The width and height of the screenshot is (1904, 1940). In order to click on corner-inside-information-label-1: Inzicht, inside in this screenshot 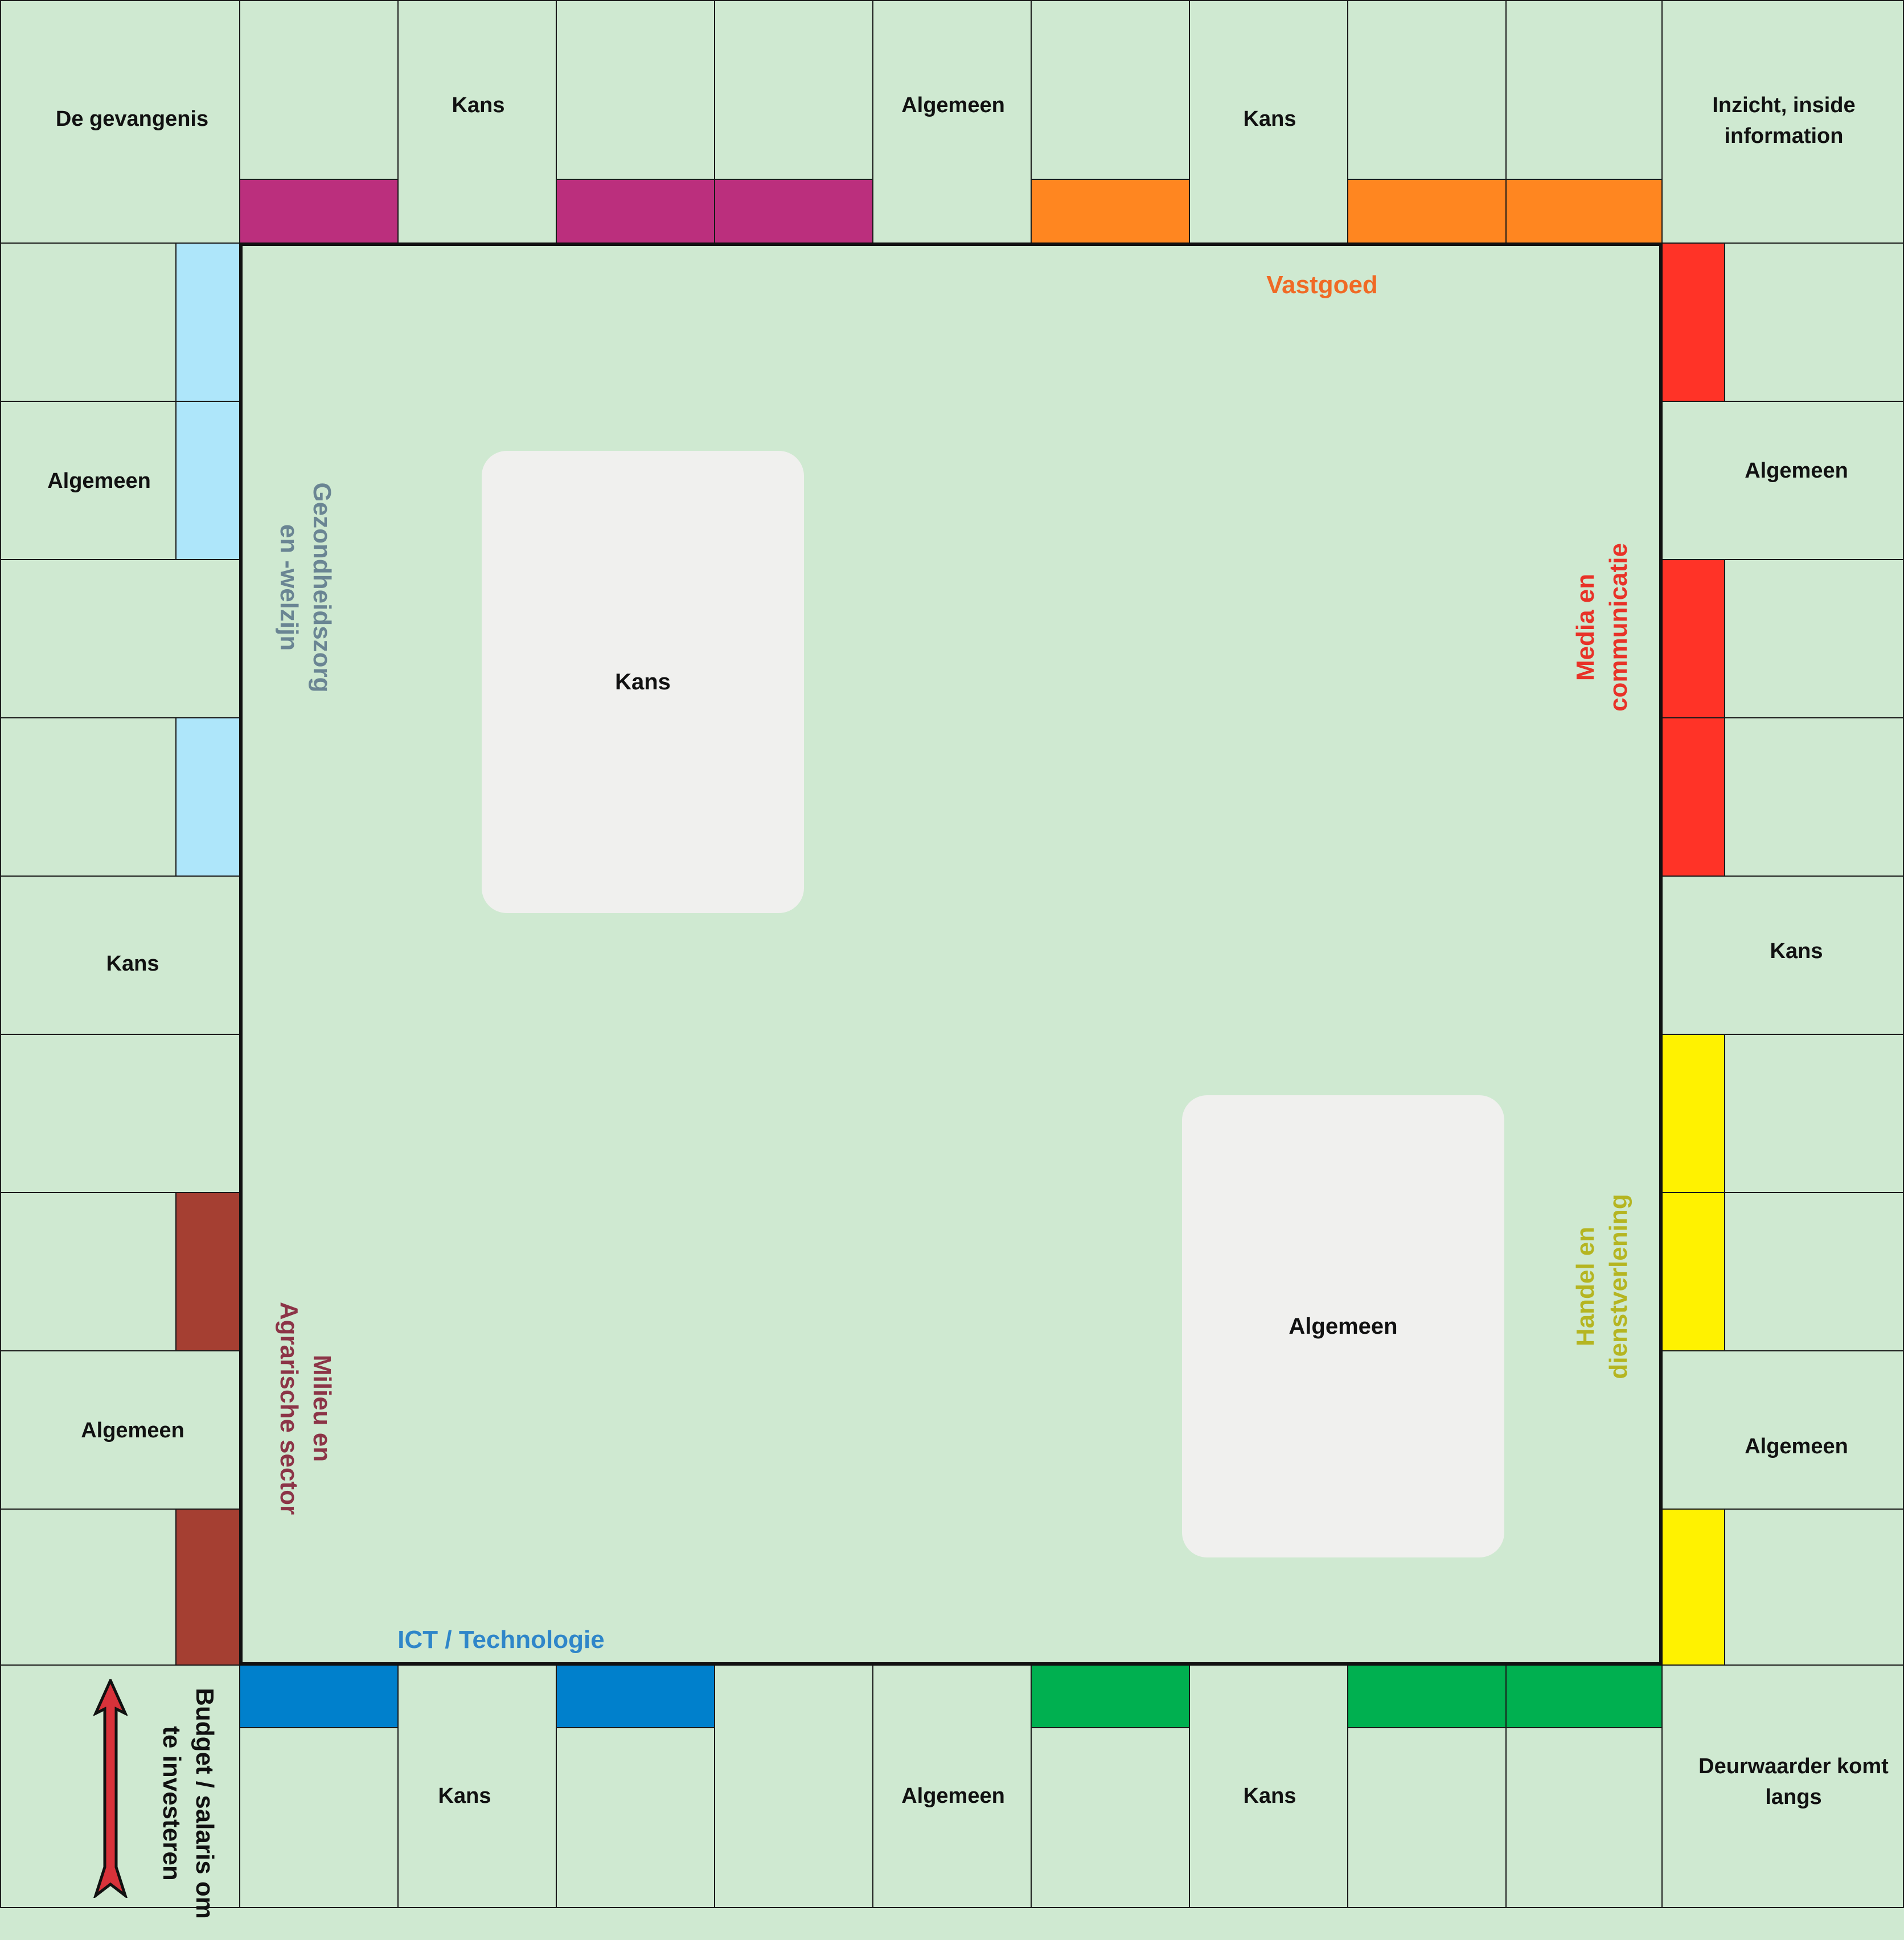, I will do `click(1784, 105)`.